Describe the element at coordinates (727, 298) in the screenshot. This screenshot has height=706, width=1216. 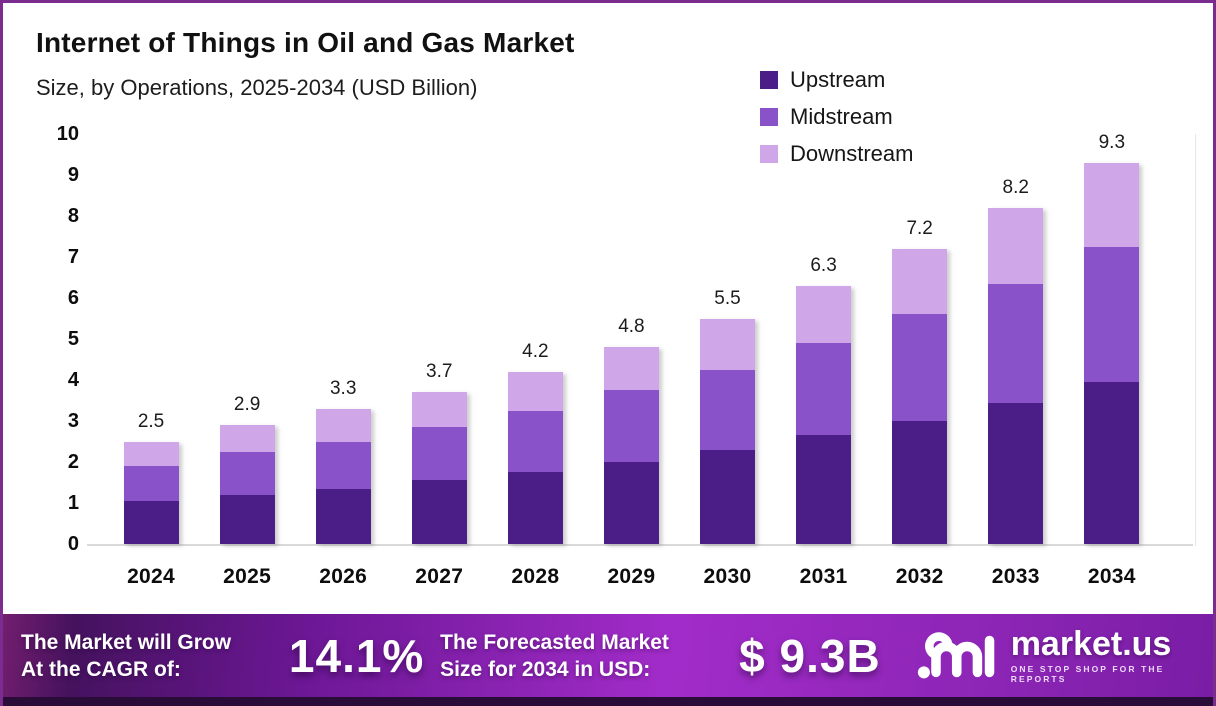
I see `bar-total-label: 5.5` at that location.